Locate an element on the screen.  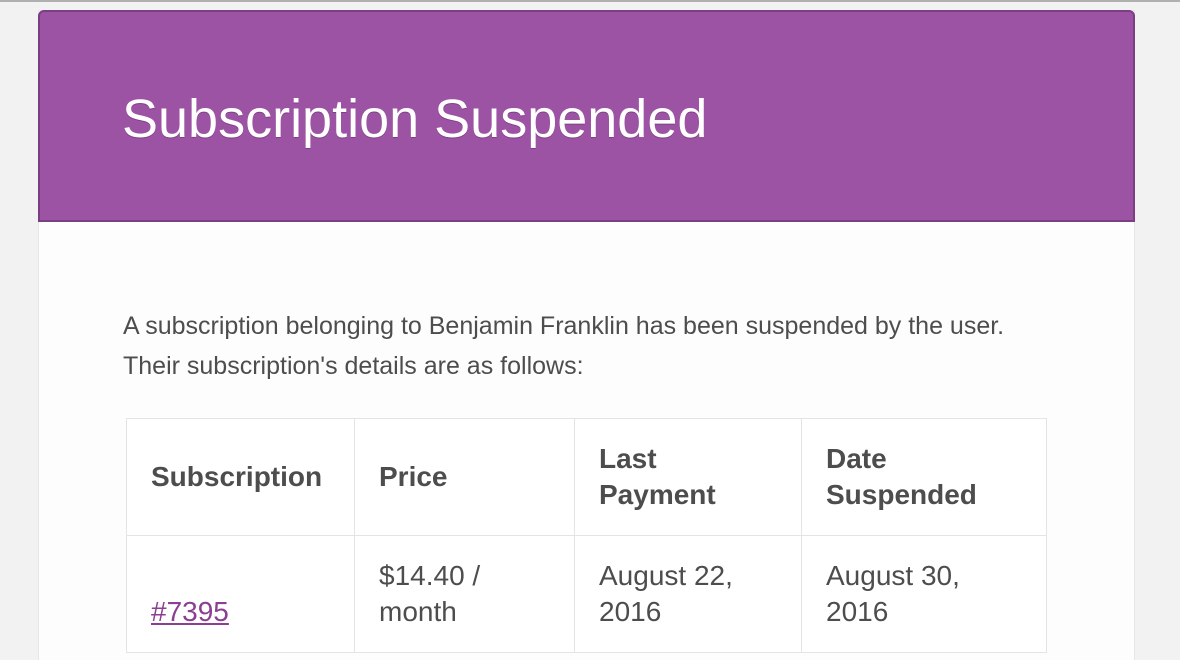
date-suspended-cell: August 30, 2016 is located at coordinates (924, 594).